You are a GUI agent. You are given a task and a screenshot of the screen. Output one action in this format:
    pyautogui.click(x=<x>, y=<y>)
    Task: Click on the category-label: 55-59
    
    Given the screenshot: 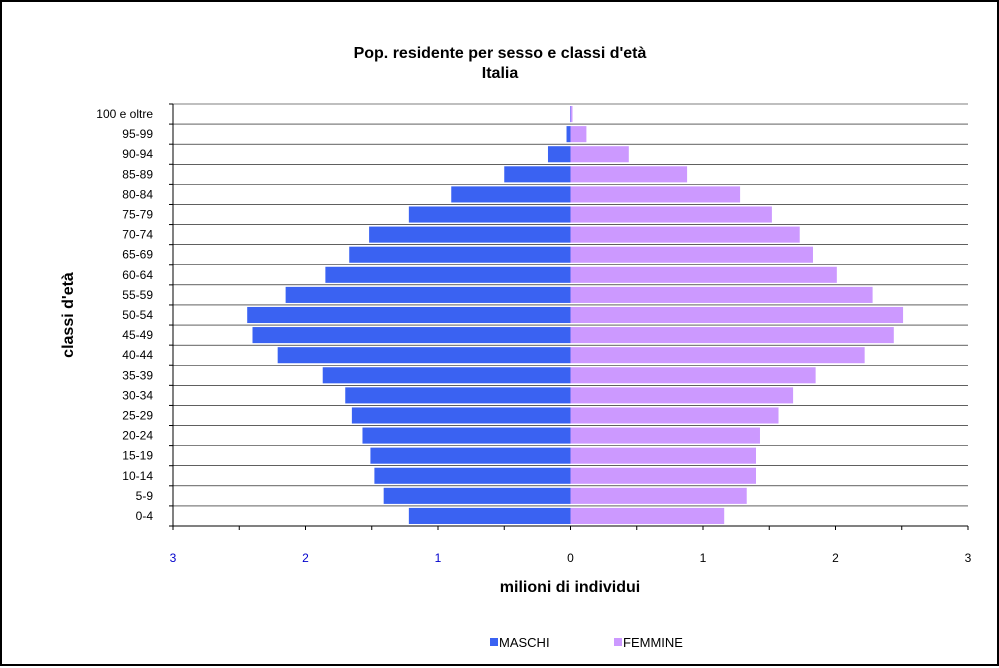 What is the action you would take?
    pyautogui.click(x=137, y=295)
    